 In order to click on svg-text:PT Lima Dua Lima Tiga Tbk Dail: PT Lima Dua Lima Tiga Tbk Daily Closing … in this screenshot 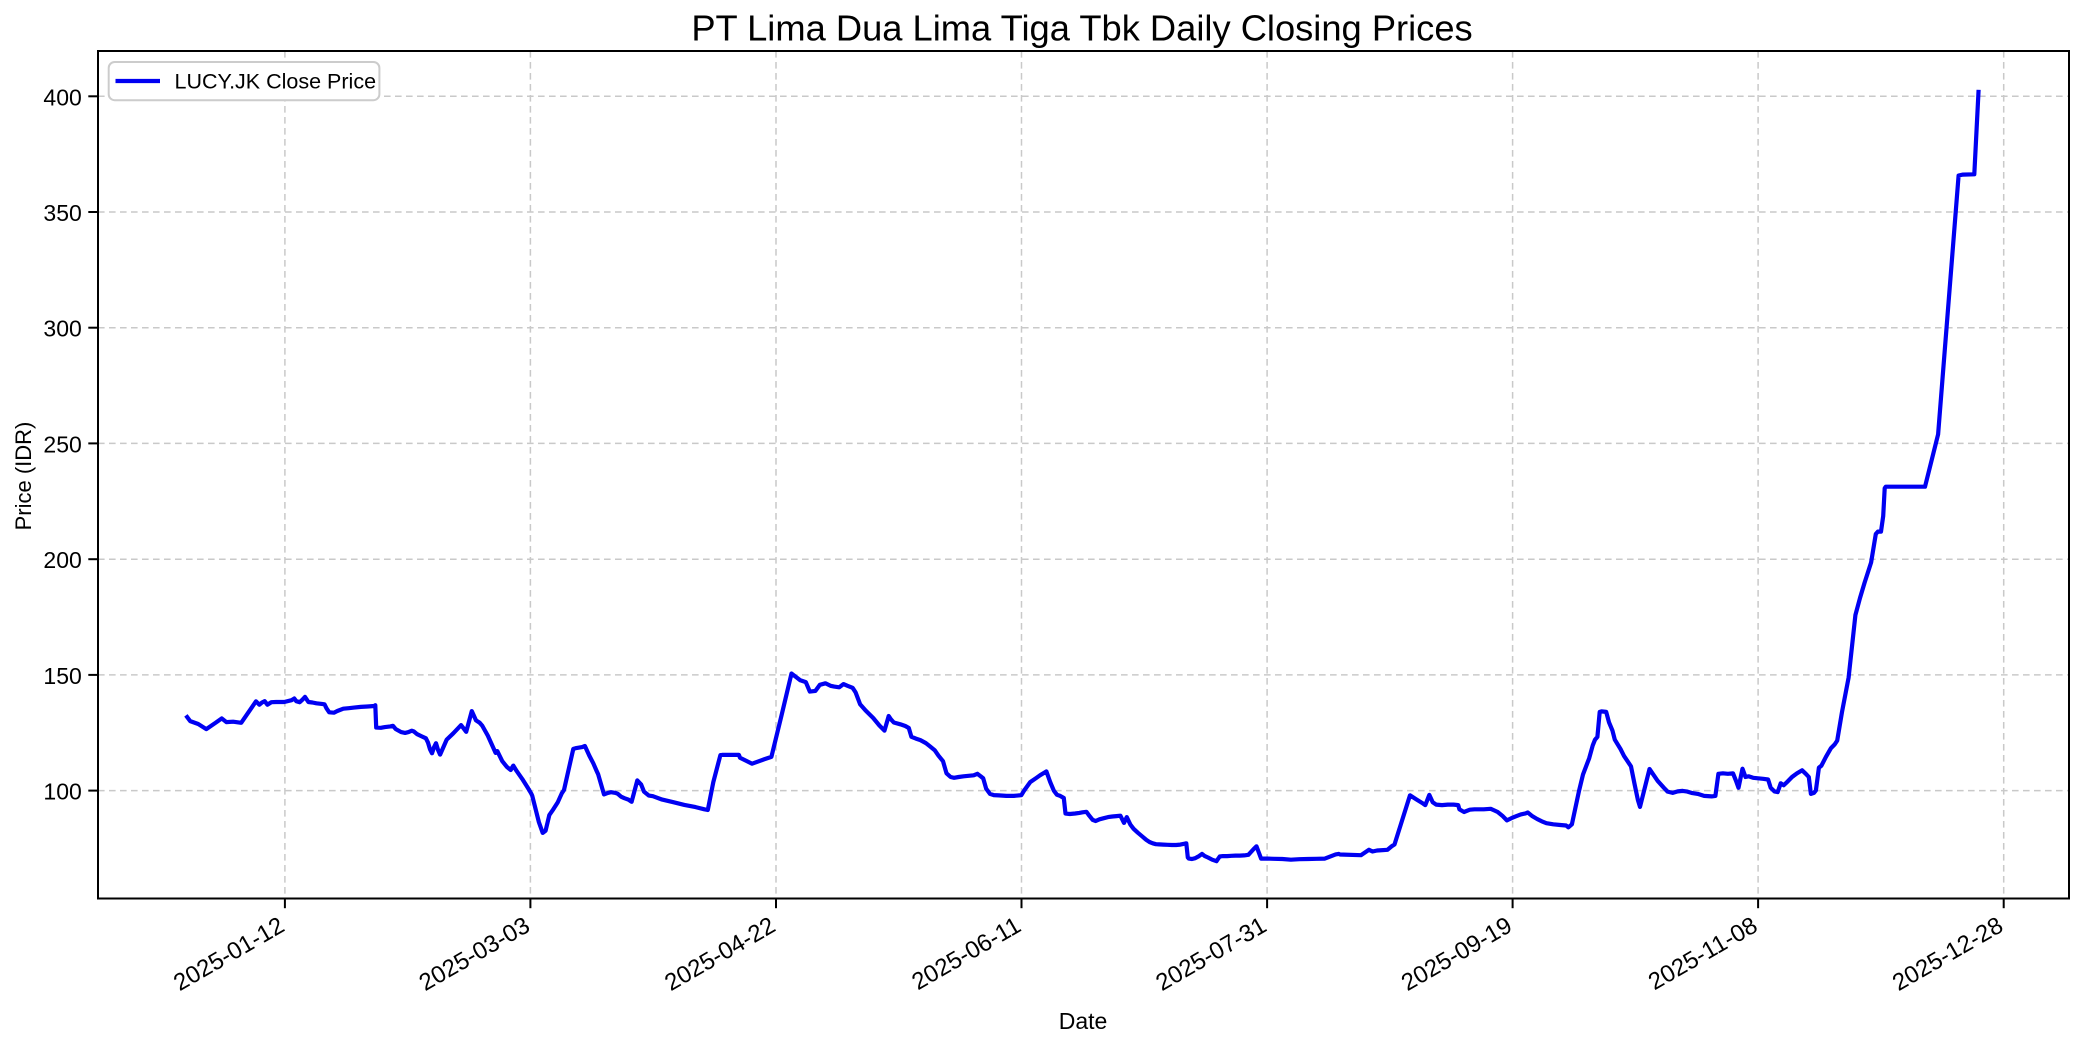, I will do `click(1081, 28)`.